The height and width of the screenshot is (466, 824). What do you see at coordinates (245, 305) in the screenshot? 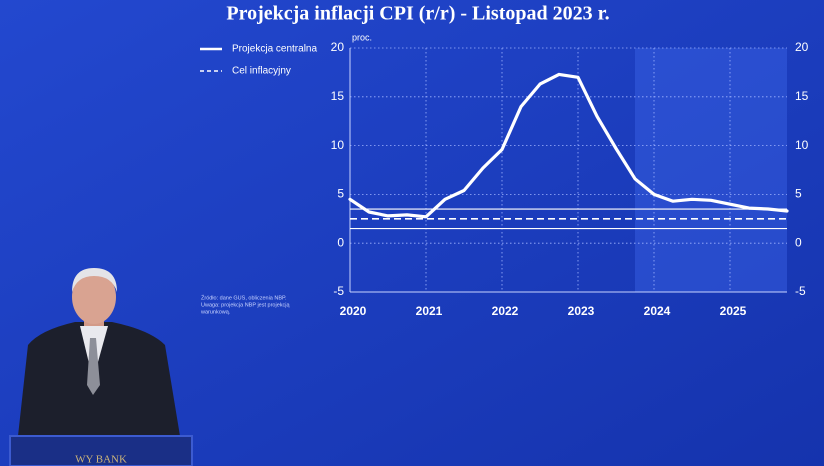
I see `source-note: Uwaga: projekcja NBP jest projekcją` at bounding box center [245, 305].